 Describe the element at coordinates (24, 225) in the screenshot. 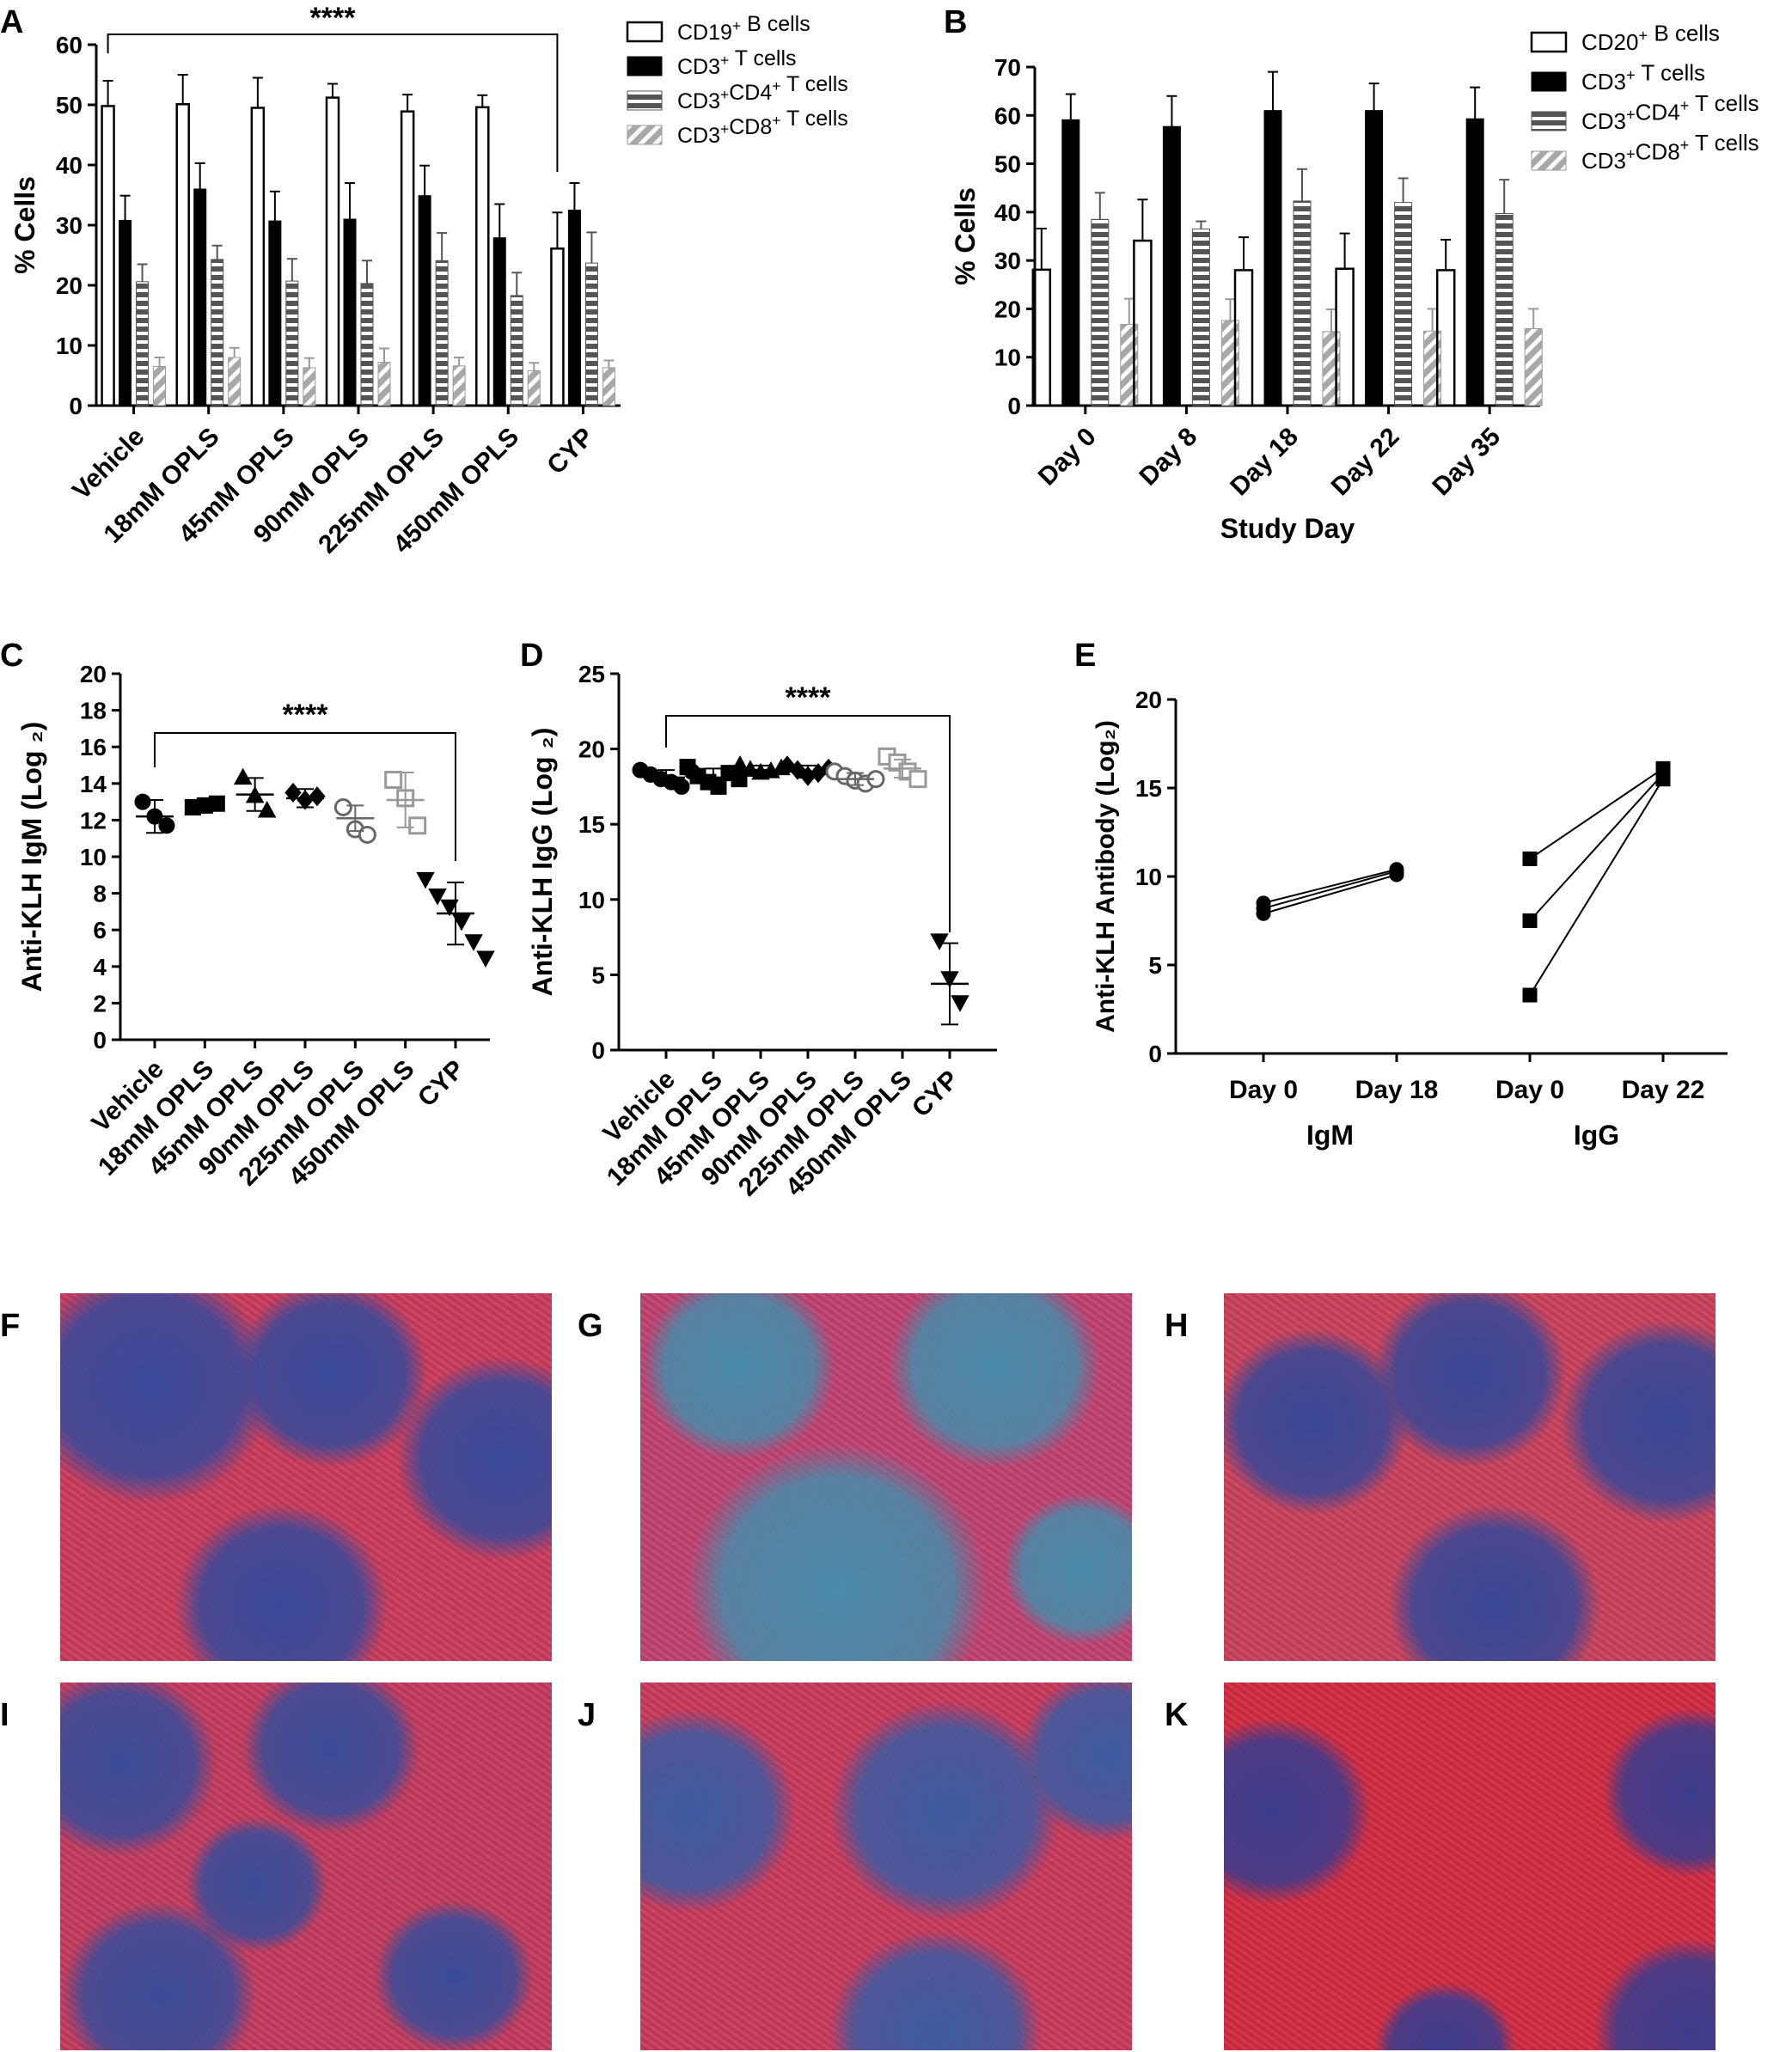

I see `y-axis-label: % Cells` at that location.